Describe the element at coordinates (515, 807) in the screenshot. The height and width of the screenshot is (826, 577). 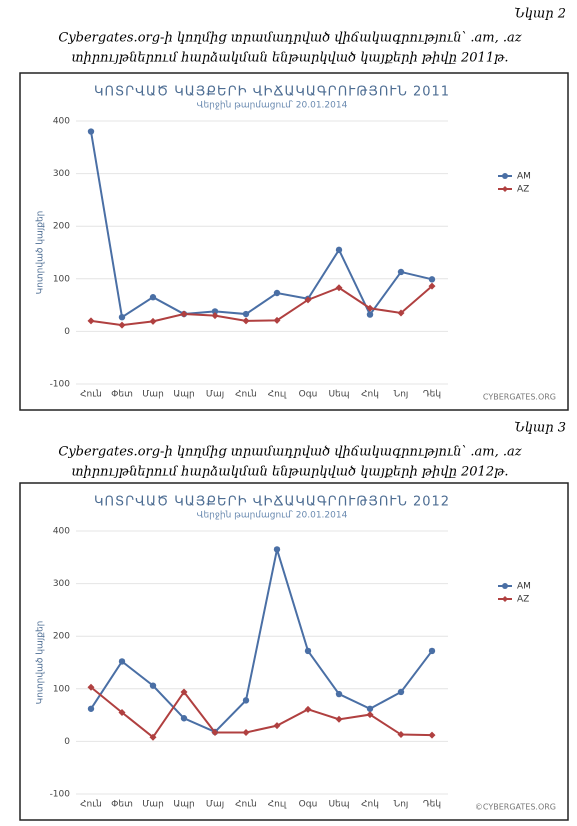
I see `credit: ©CYBERGATES.ORG` at that location.